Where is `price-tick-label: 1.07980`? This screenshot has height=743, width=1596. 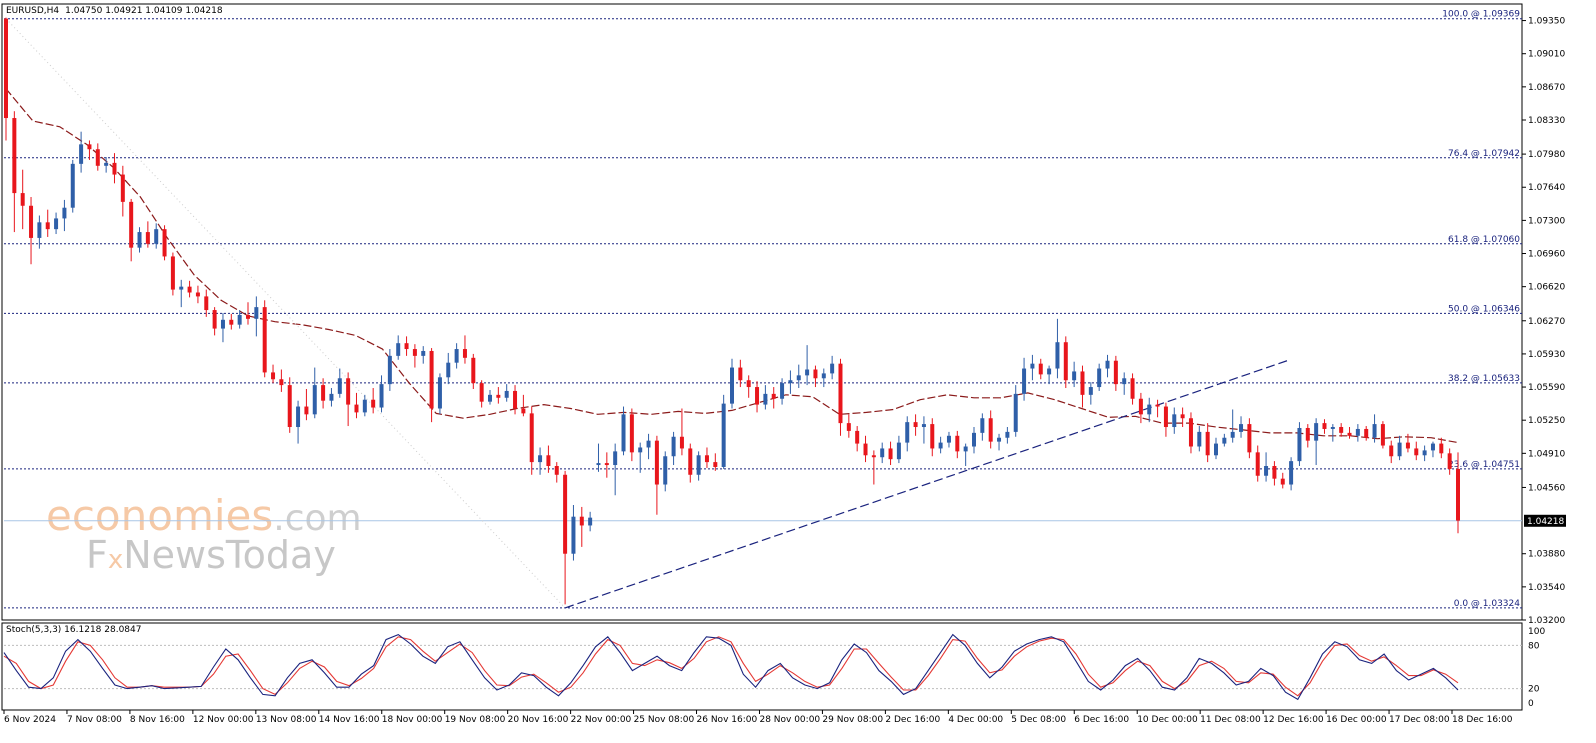
price-tick-label: 1.07980 is located at coordinates (1546, 155).